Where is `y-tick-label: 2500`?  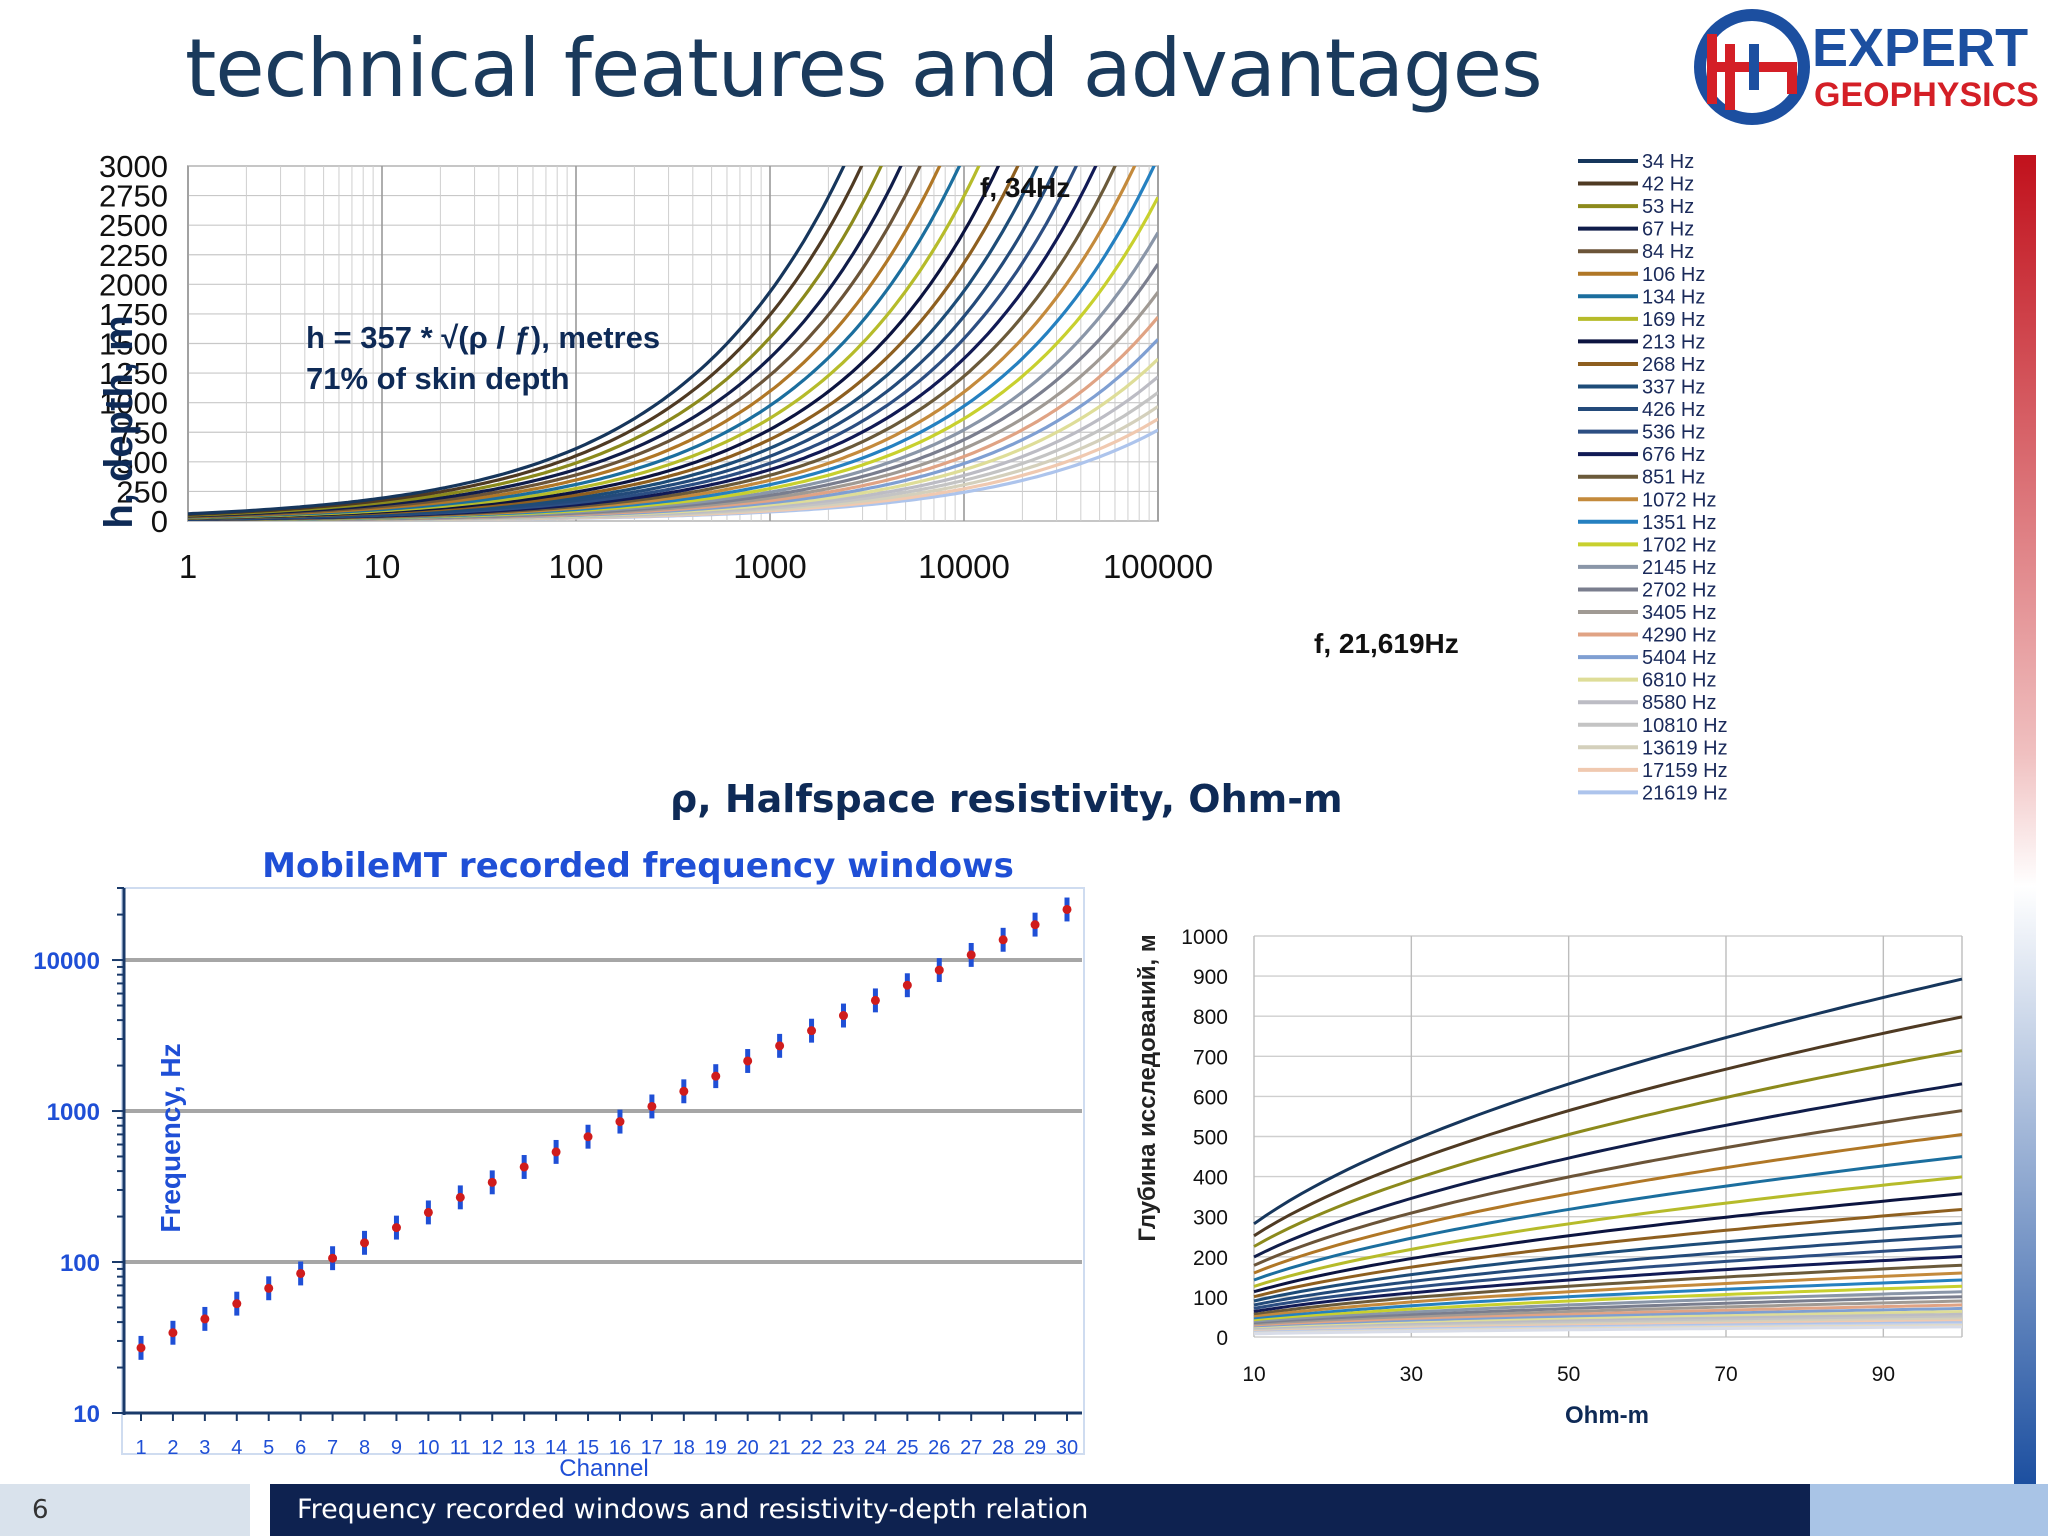 y-tick-label: 2500 is located at coordinates (133, 225).